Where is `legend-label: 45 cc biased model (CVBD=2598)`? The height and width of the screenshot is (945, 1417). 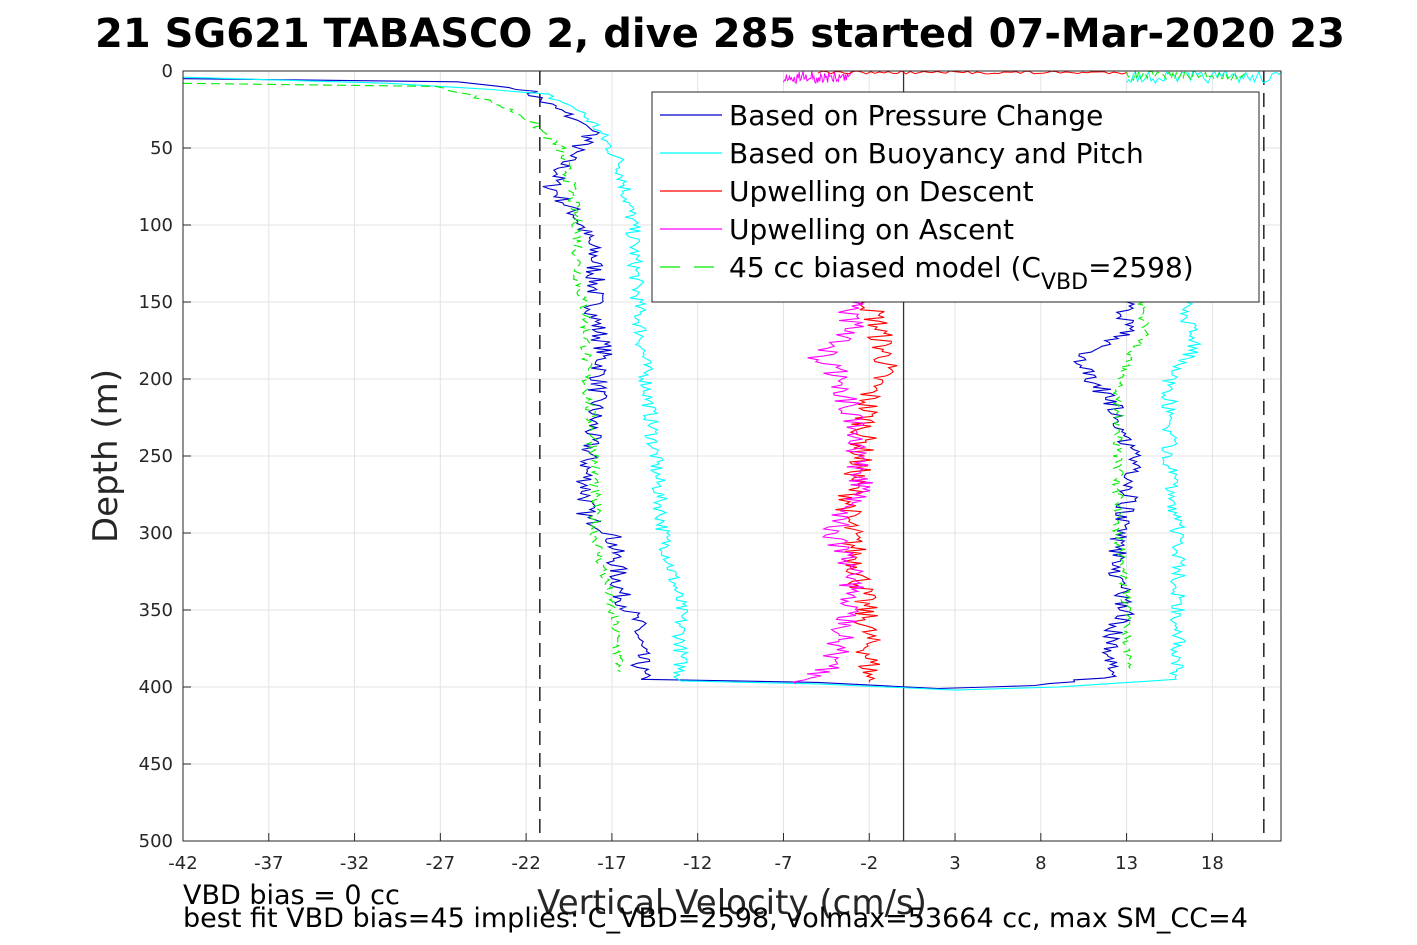 legend-label: 45 cc biased model (CVBD=2598) is located at coordinates (961, 273).